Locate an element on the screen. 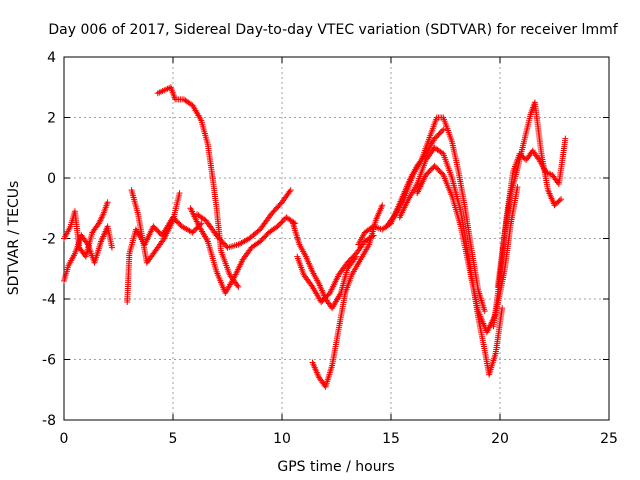  y-tick-label: -8 is located at coordinates (49, 421).